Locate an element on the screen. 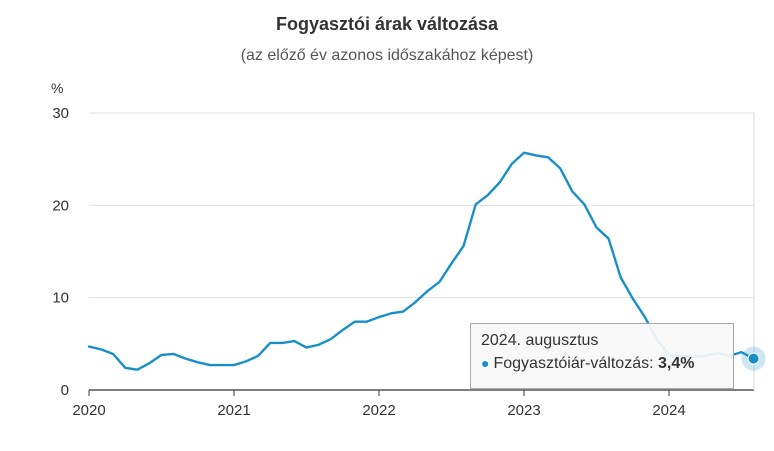 The width and height of the screenshot is (774, 451). x-axis: 2020 2021 2022 2023 2024 is located at coordinates (379, 404).